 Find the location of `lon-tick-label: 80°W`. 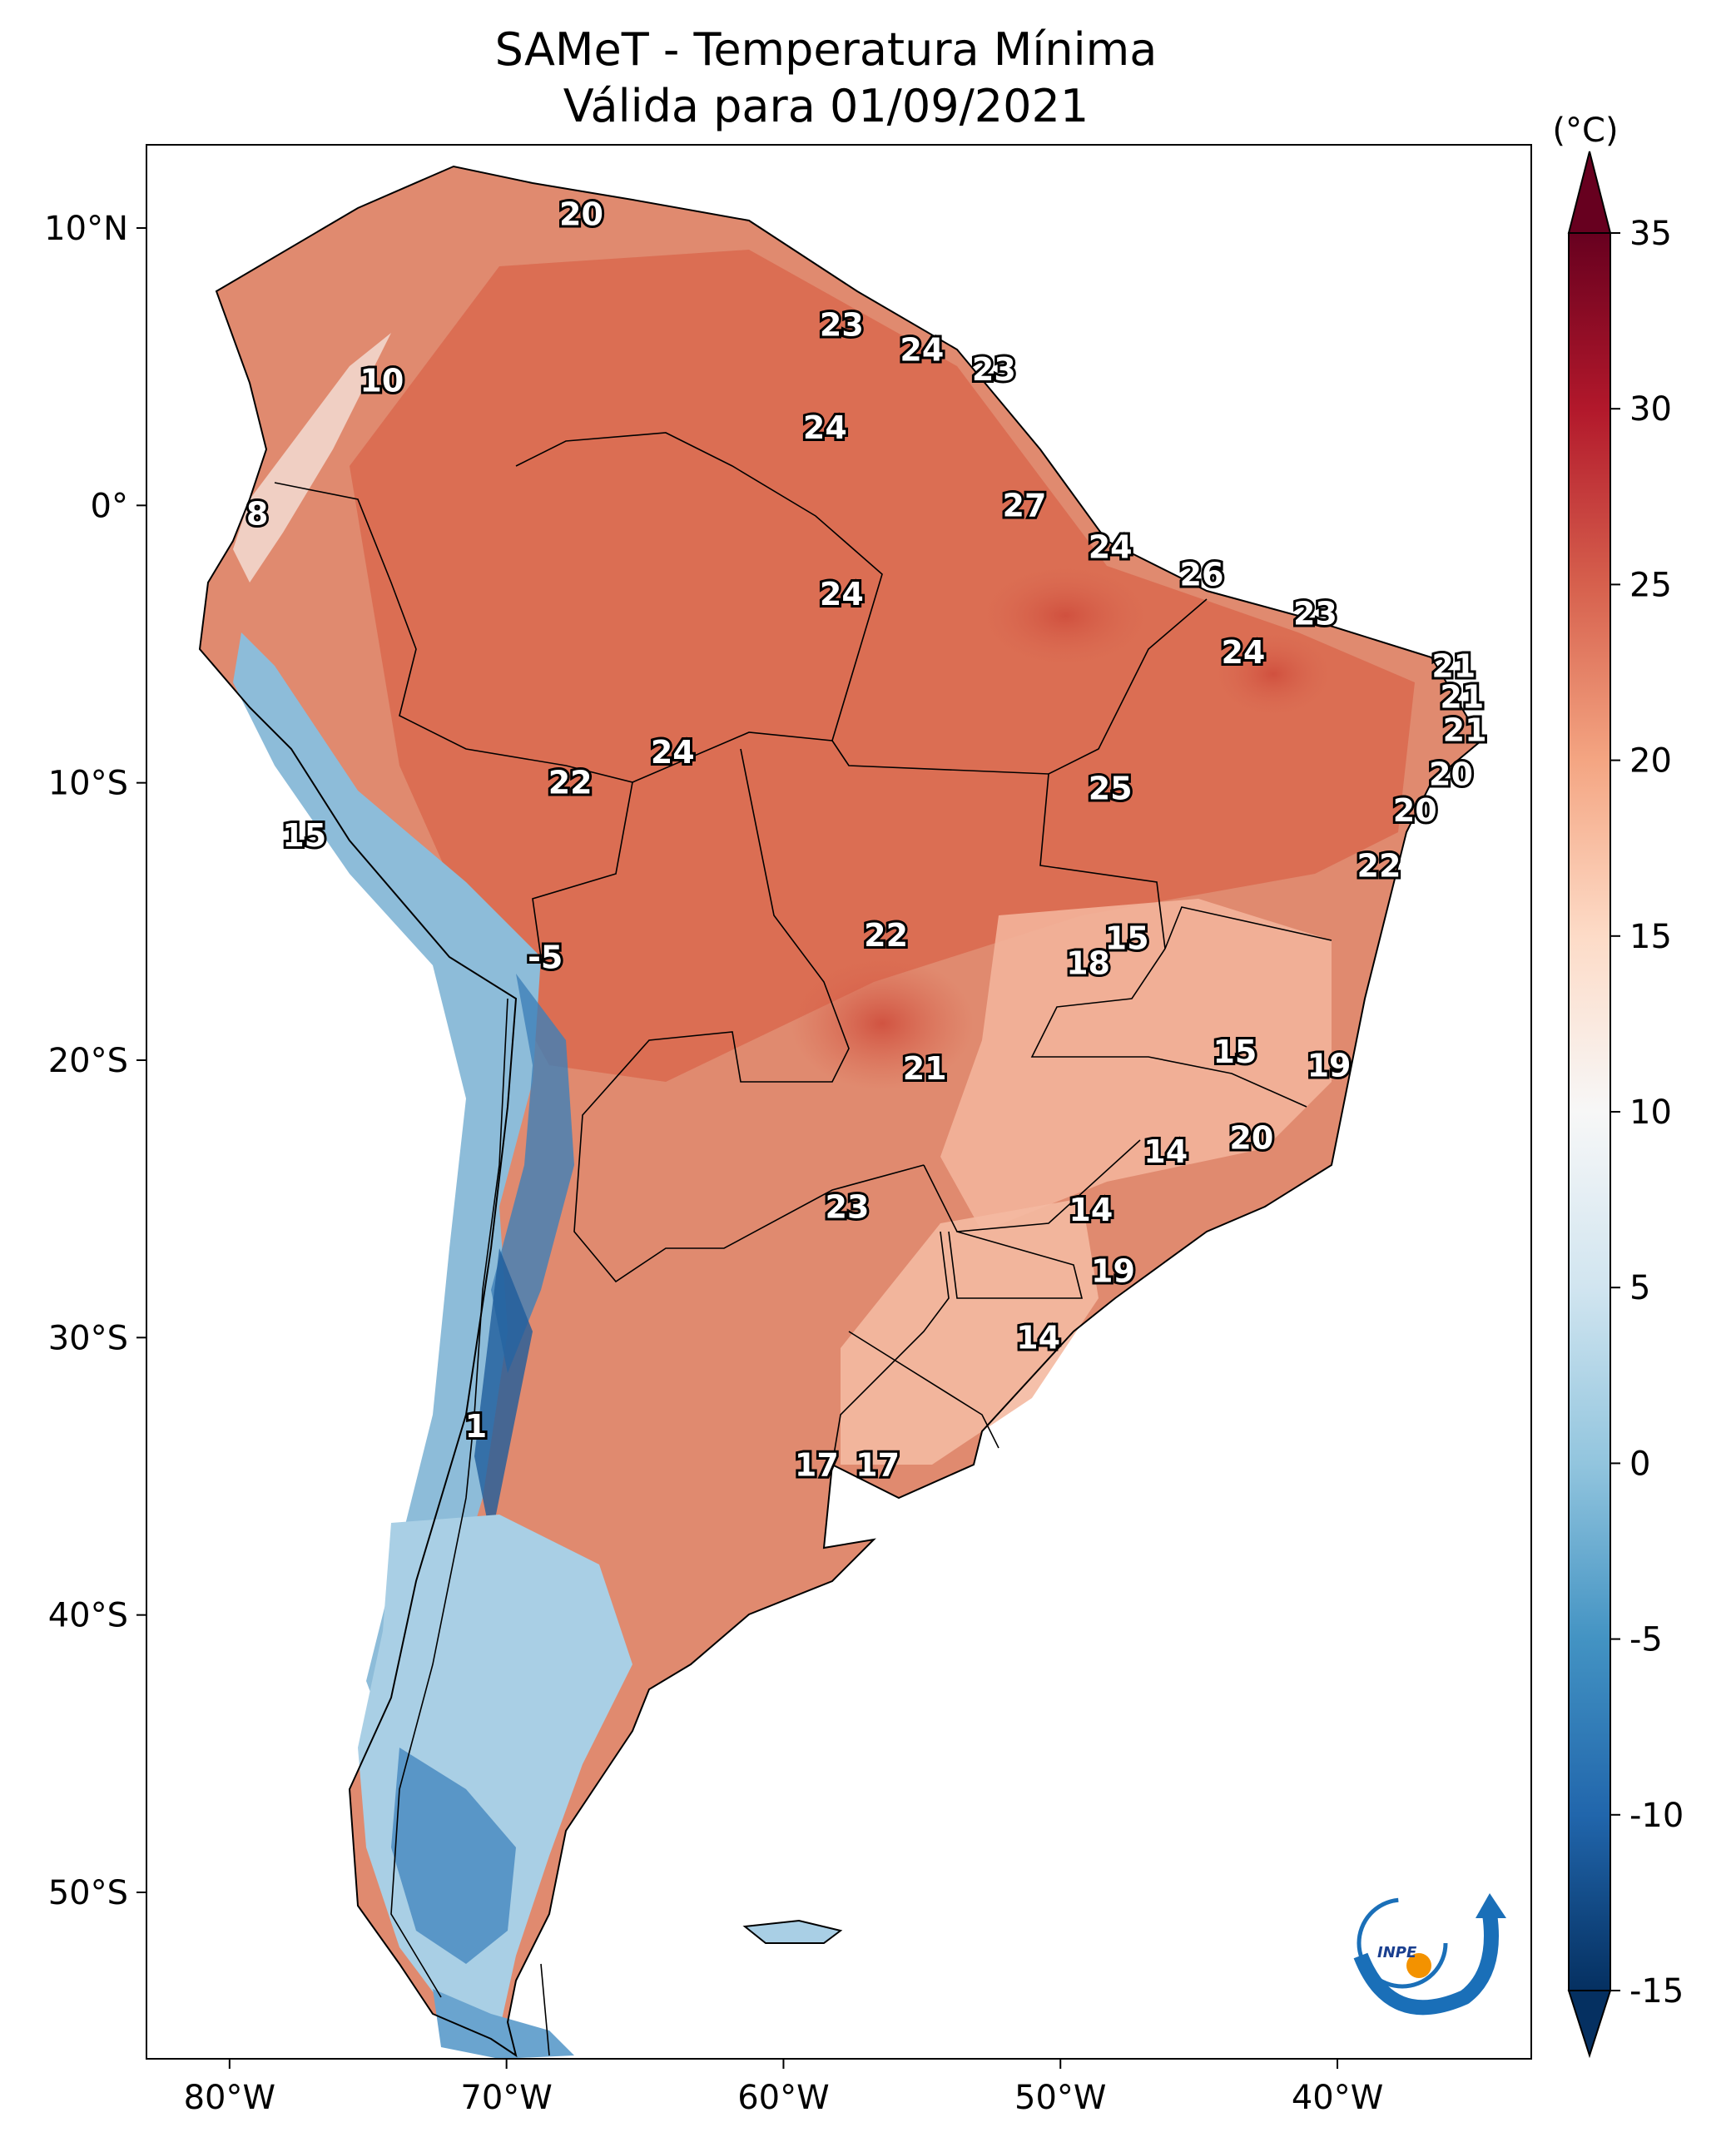

lon-tick-label: 80°W is located at coordinates (229, 2098).